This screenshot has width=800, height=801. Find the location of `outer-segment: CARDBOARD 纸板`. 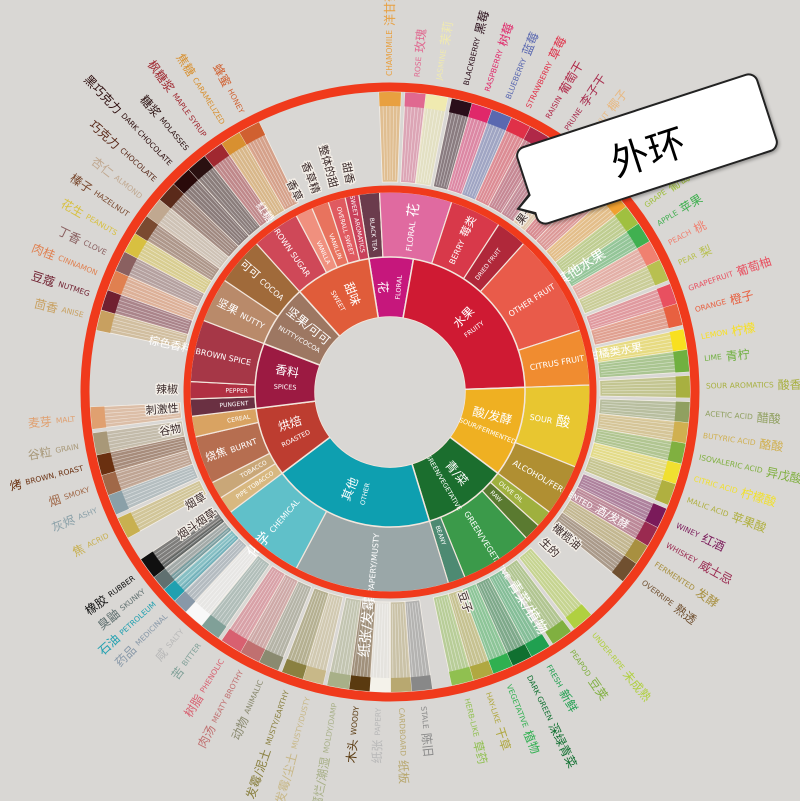

outer-segment: CARDBOARD 纸板 is located at coordinates (400, 692).